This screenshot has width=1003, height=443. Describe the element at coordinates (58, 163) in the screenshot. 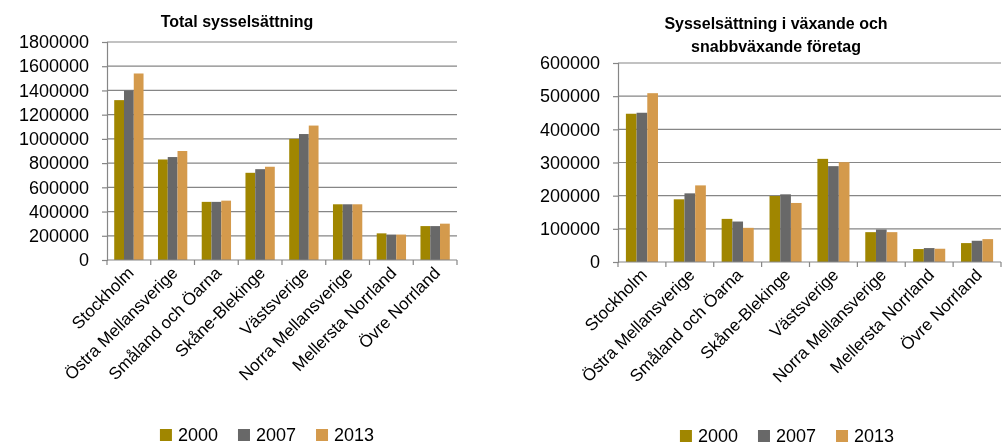

I see `y-tick-label: 800000` at that location.